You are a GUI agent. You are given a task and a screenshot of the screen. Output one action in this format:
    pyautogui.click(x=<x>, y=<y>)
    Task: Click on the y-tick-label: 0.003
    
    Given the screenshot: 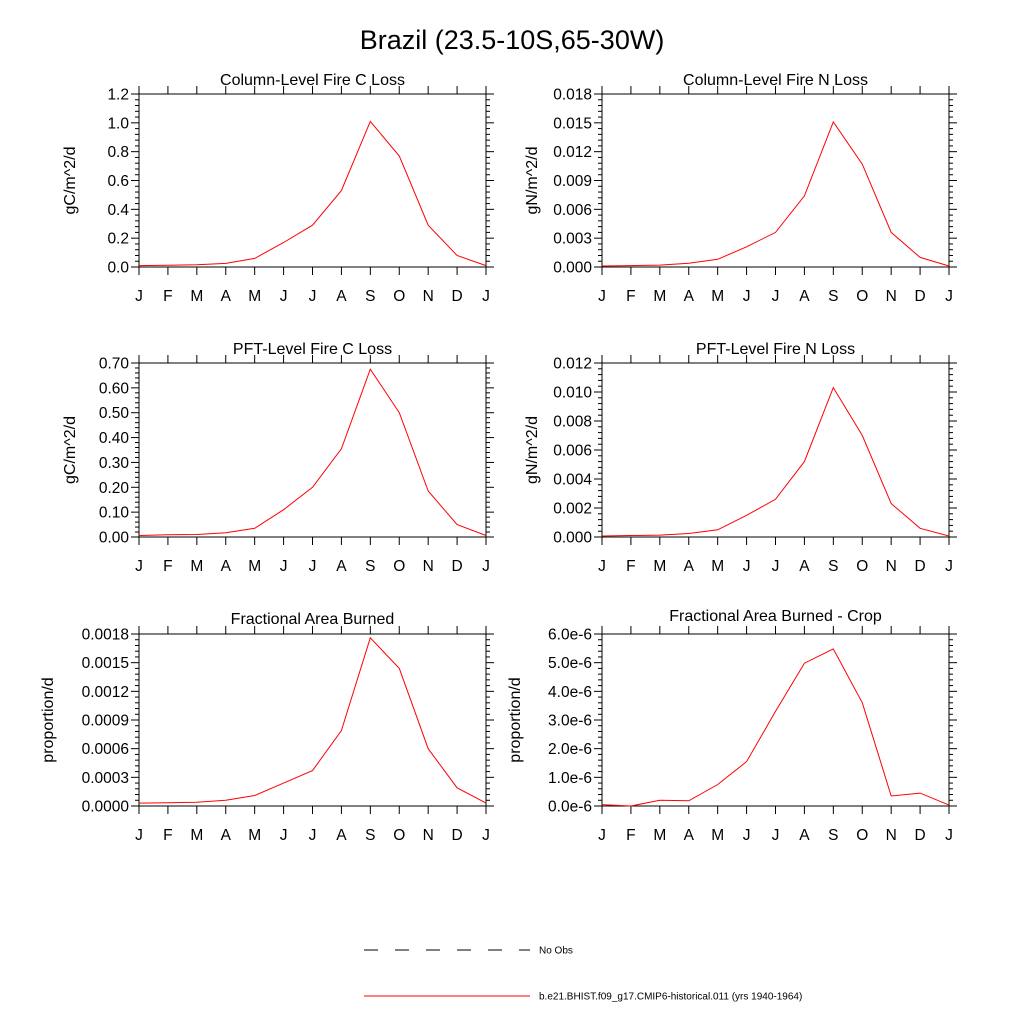 What is the action you would take?
    pyautogui.click(x=572, y=239)
    